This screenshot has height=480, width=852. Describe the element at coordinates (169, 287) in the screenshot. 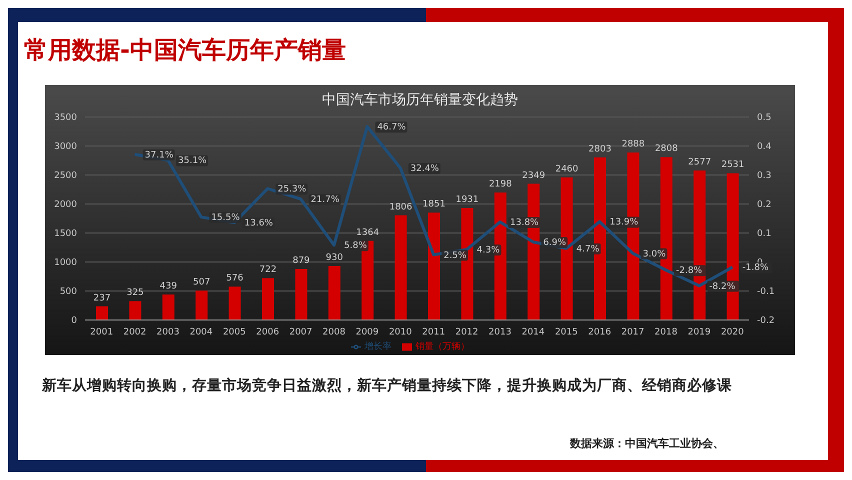

I see `data-label: 439` at that location.